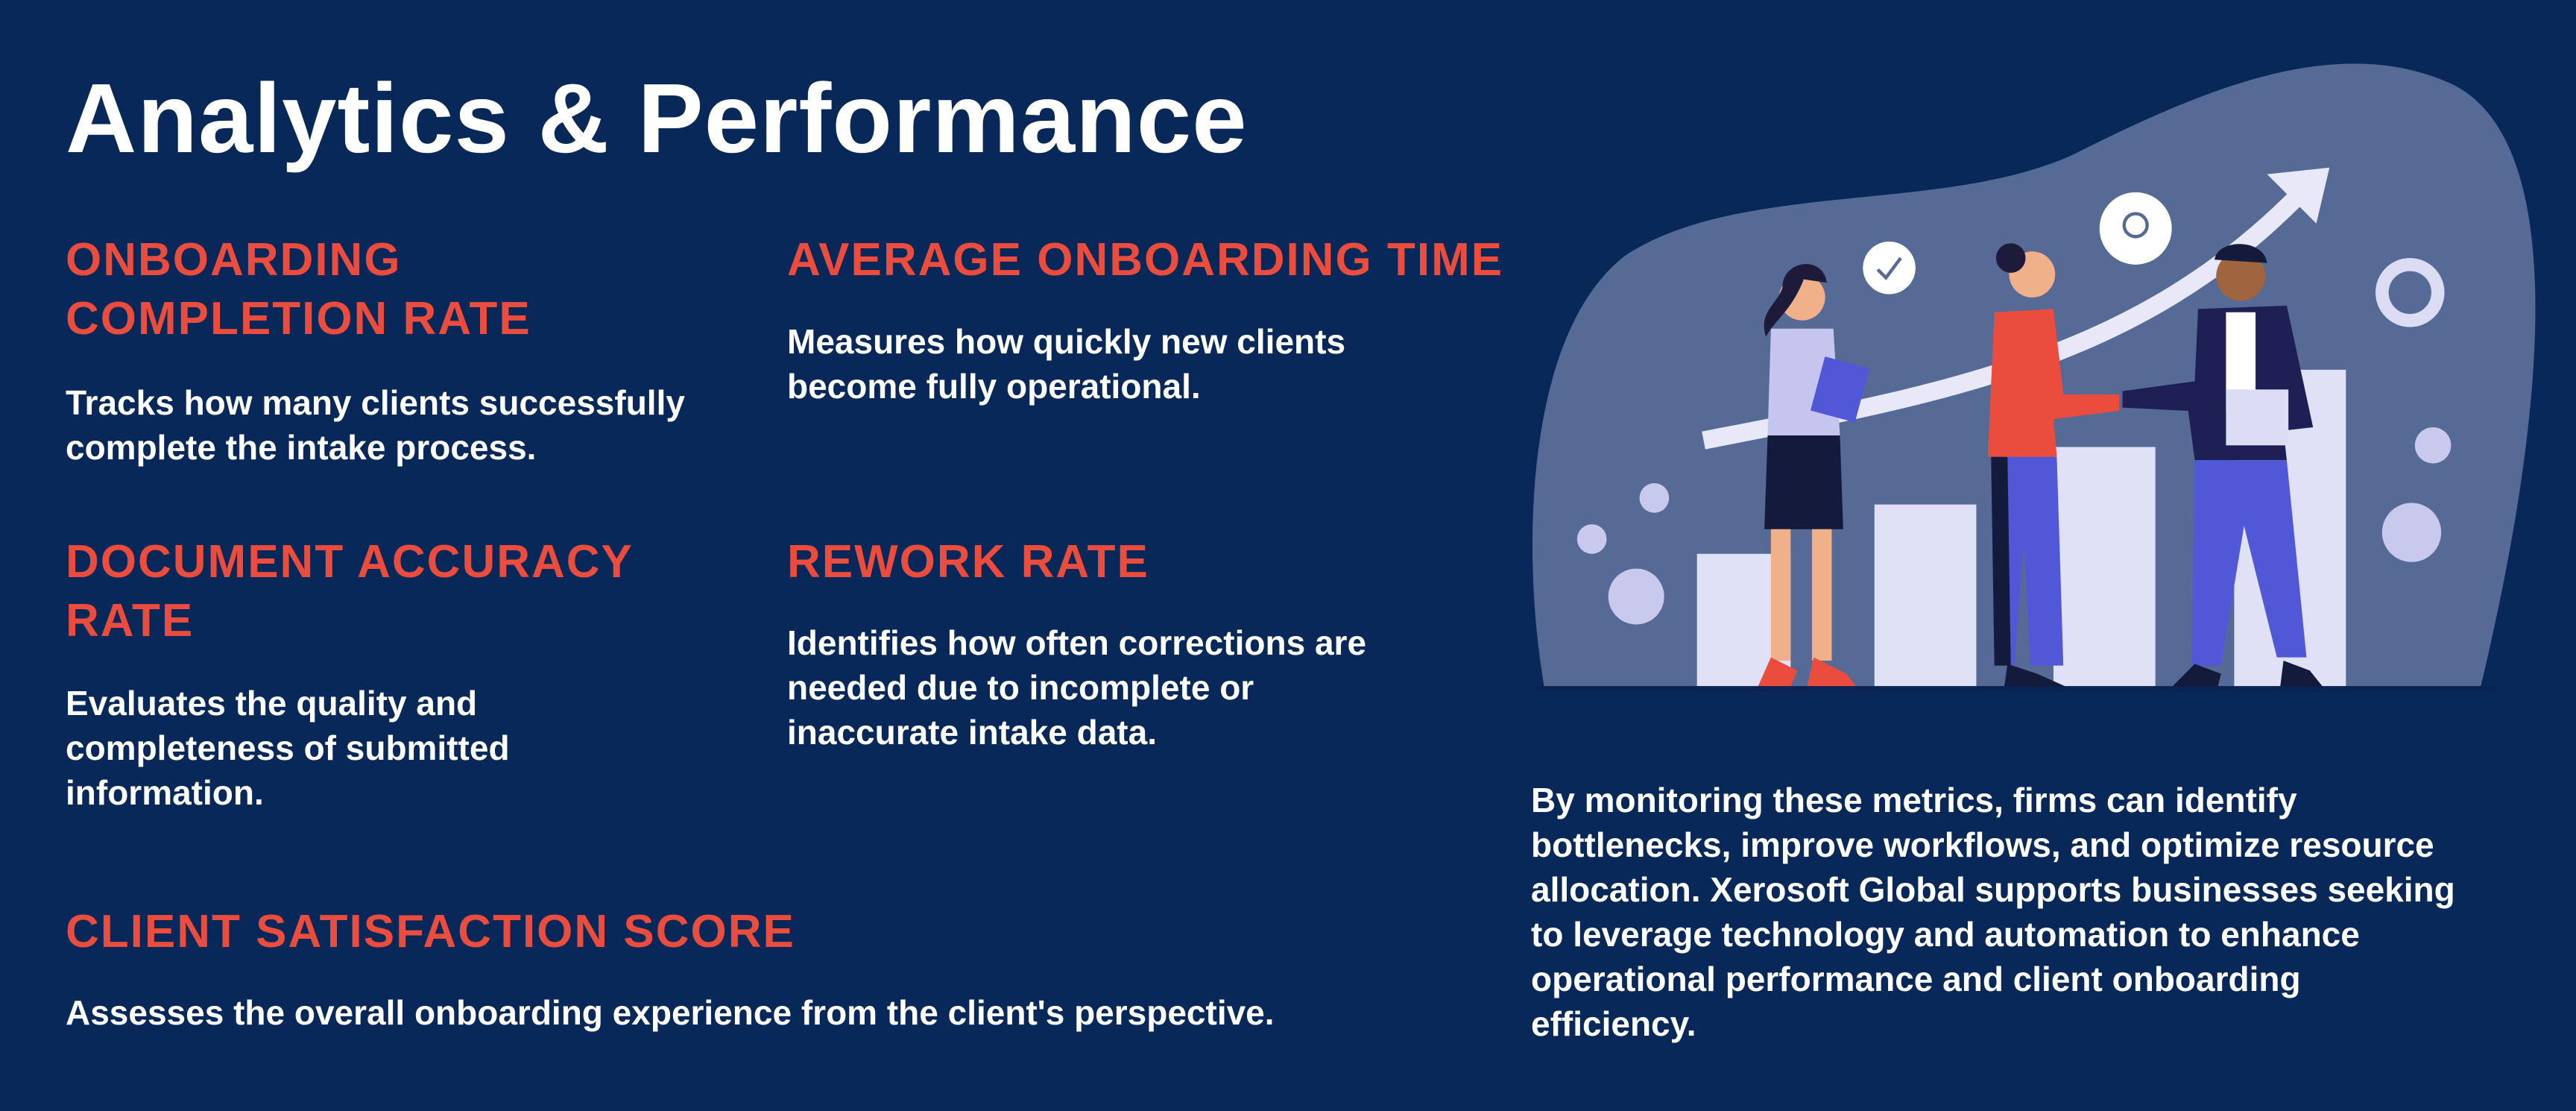 The image size is (2576, 1111). What do you see at coordinates (1067, 341) in the screenshot?
I see `metric-description-line: Measures how quickly new clients` at bounding box center [1067, 341].